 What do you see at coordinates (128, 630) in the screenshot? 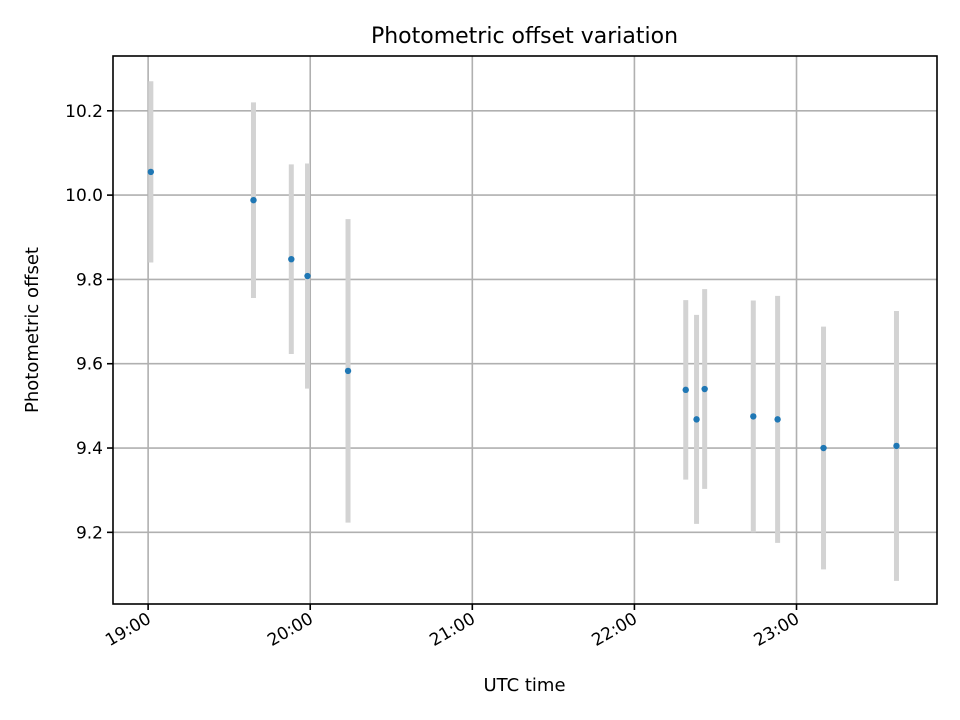
I see `x-tick-label: 19:00` at bounding box center [128, 630].